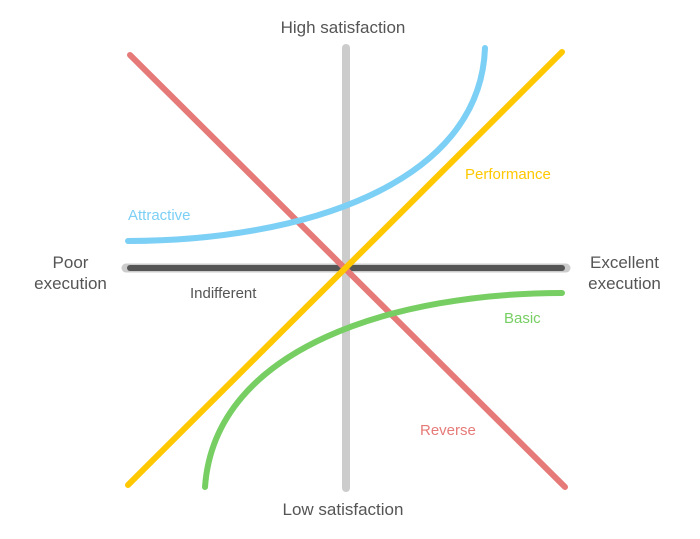 The width and height of the screenshot is (700, 539). I want to click on axis-label-left: Poor execution, so click(70, 273).